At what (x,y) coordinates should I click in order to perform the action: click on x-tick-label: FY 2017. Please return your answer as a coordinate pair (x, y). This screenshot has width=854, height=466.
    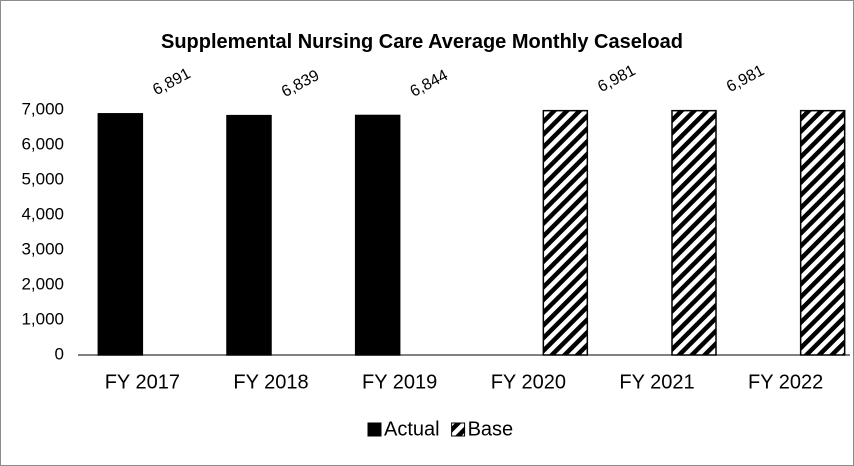
    Looking at the image, I should click on (142, 382).